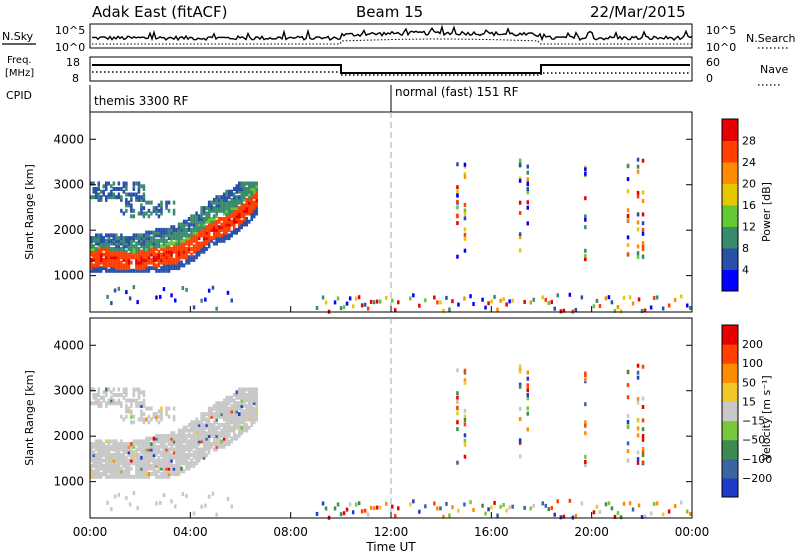  Describe the element at coordinates (392, 34) in the screenshot. I see `noise-trace` at that location.